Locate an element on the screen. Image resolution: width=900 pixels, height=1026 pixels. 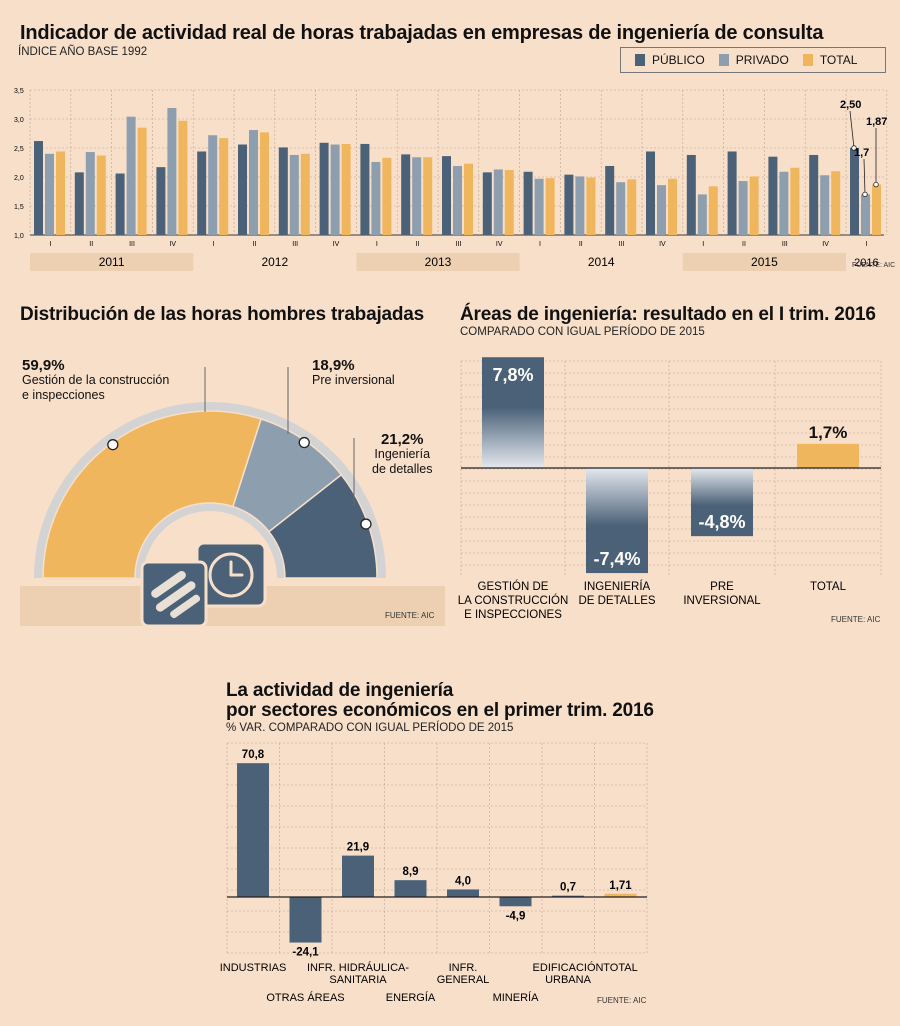
clock-icon is located at coordinates (231, 574).